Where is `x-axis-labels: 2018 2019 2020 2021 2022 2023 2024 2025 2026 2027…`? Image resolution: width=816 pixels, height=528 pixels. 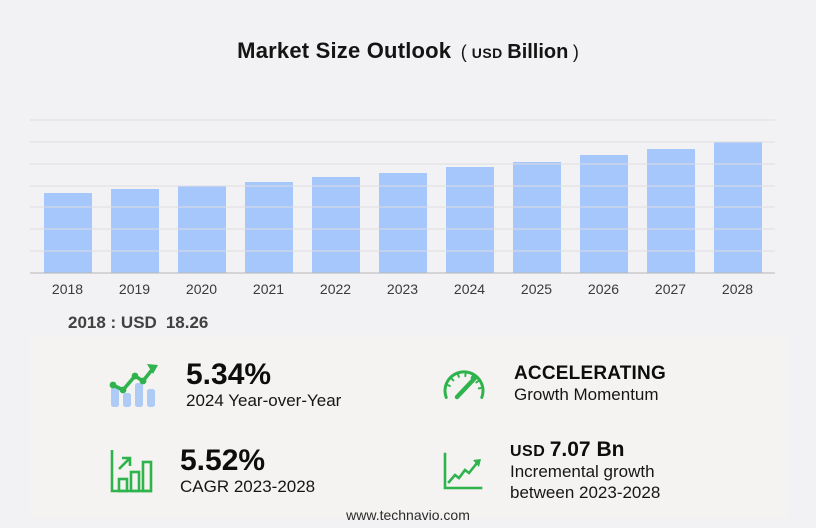 x-axis-labels: 2018 2019 2020 2021 2022 2023 2024 2025 2026 2027… is located at coordinates (402, 289).